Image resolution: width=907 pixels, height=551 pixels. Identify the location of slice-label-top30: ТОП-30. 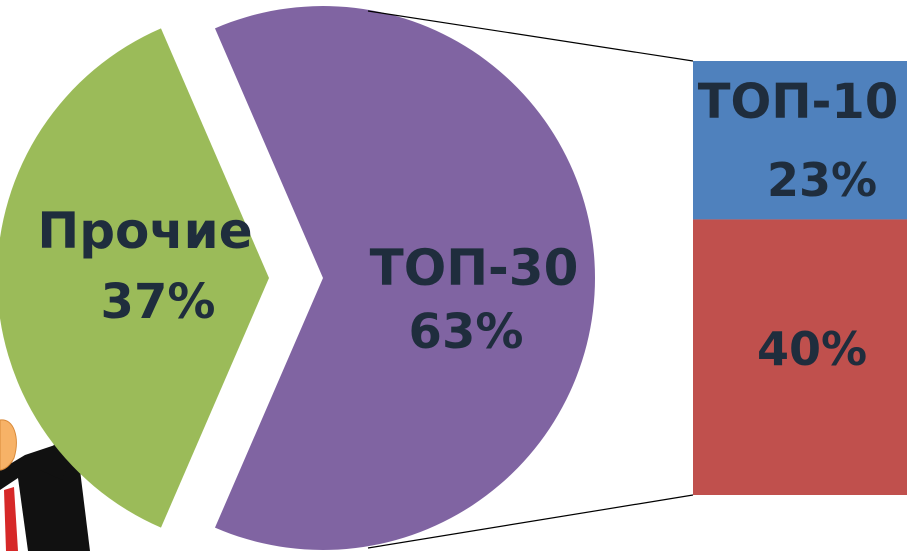
(474, 268).